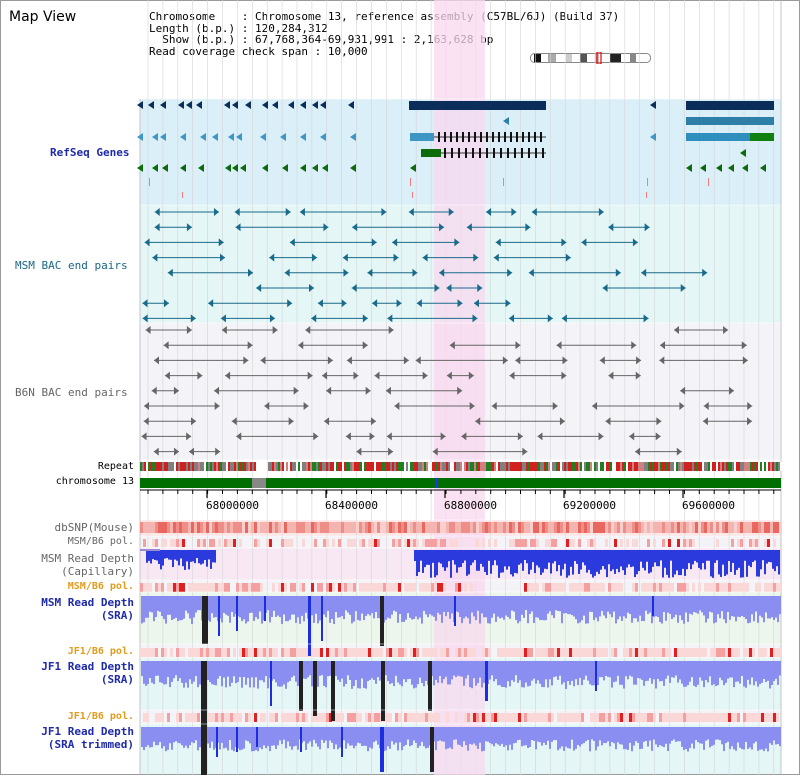 This screenshot has width=800, height=775. What do you see at coordinates (117, 679) in the screenshot?
I see `jf1-depth-sra-sublabel: (SRA)` at bounding box center [117, 679].